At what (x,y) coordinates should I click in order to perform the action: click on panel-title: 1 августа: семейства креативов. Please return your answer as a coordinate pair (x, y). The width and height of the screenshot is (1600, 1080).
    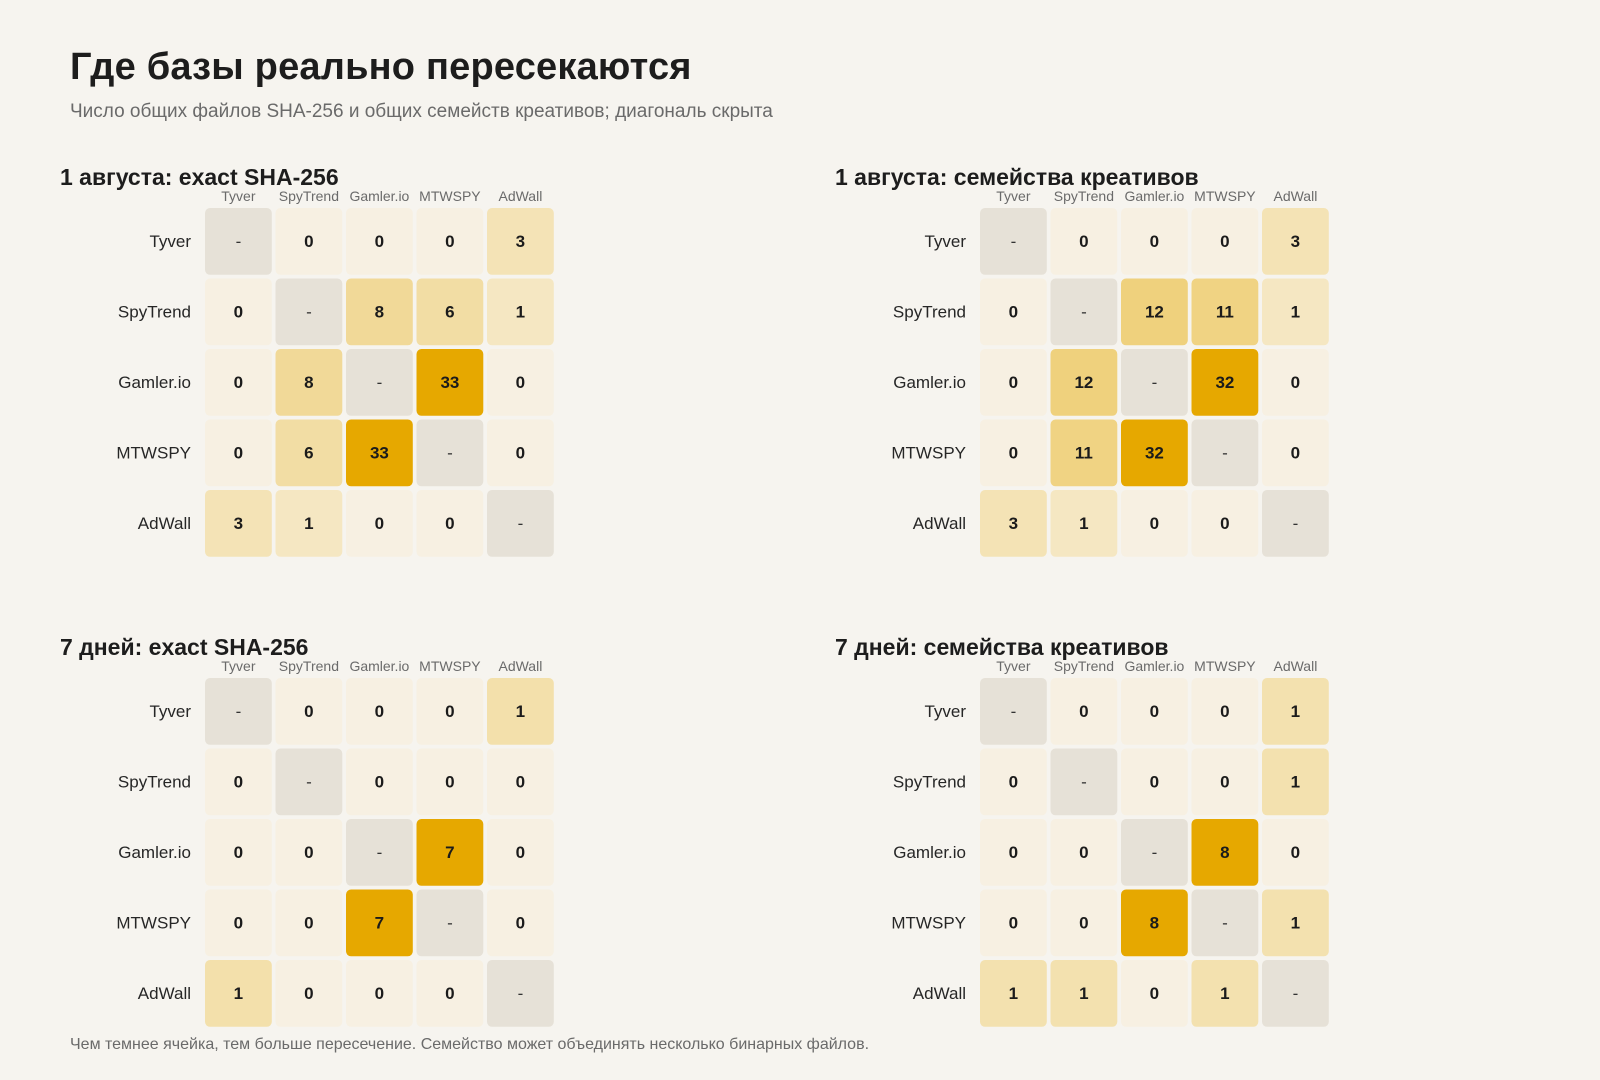
    Looking at the image, I should click on (1017, 177).